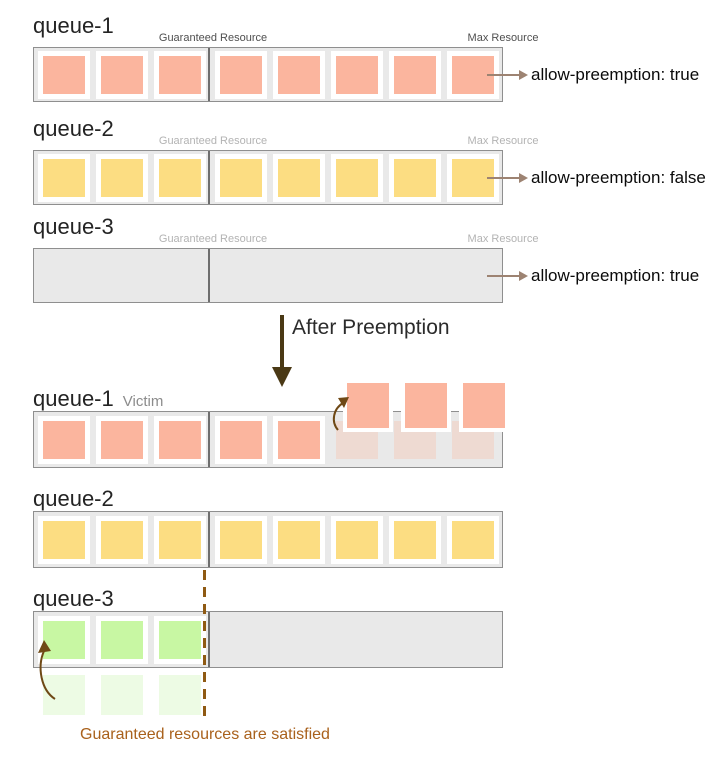 This screenshot has height=763, width=722. What do you see at coordinates (47, 670) in the screenshot?
I see `move-in-arrow-icon` at bounding box center [47, 670].